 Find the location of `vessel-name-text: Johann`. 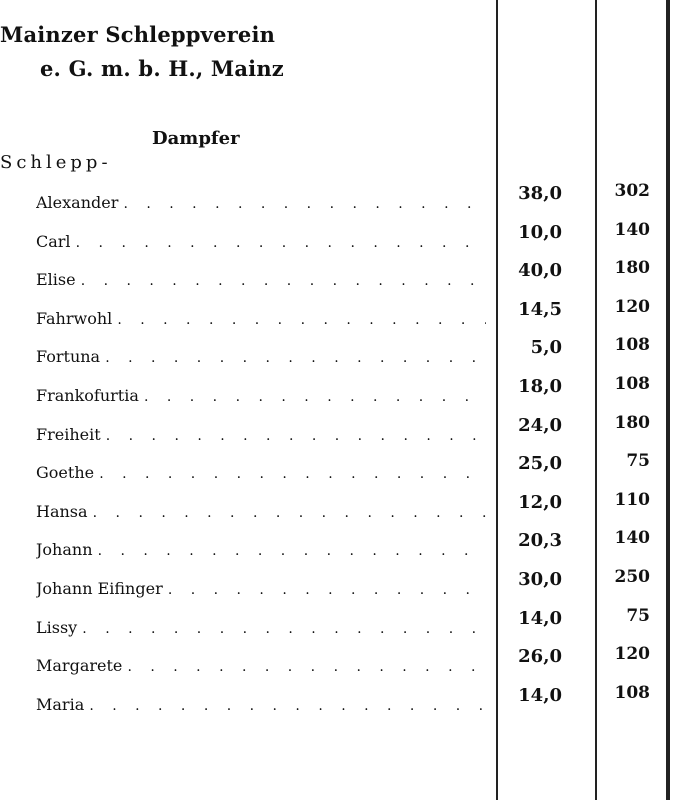

vessel-name-text: Johann is located at coordinates (64, 550).